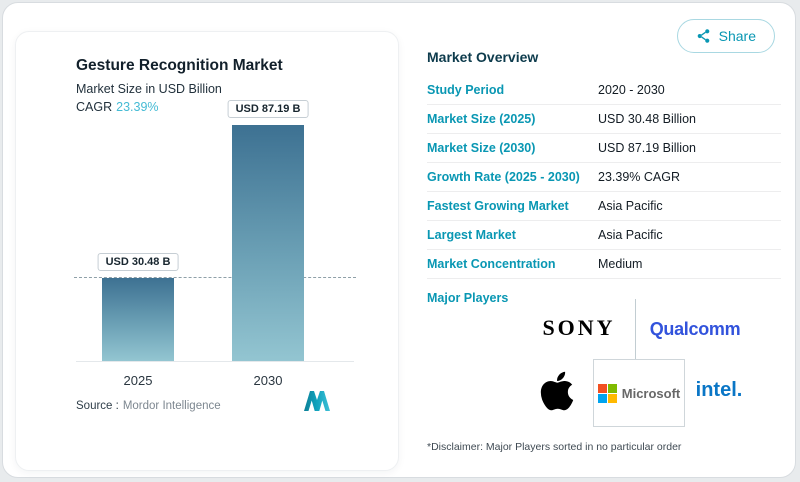 This screenshot has height=482, width=800. Describe the element at coordinates (498, 206) in the screenshot. I see `row-label: Fastest Growing Market` at that location.